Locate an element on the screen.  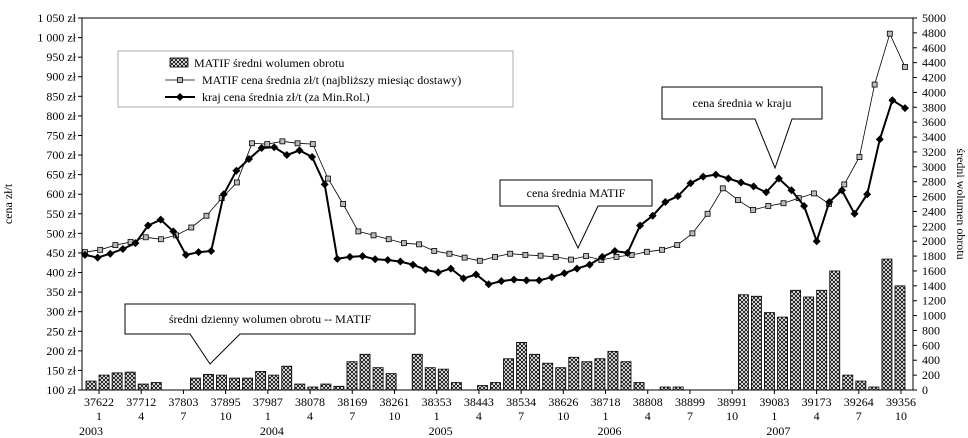
right-tick-label: 1600 is located at coordinates (934, 271).